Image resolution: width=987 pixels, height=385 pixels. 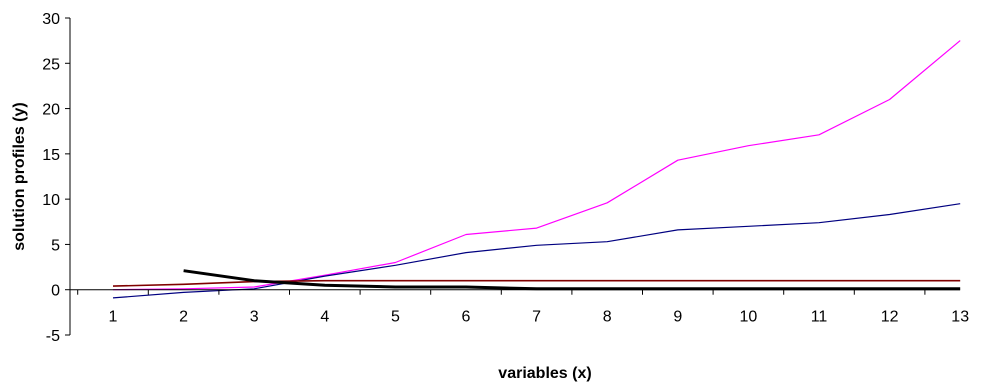 What do you see at coordinates (113, 317) in the screenshot?
I see `x-tick-label: 1` at bounding box center [113, 317].